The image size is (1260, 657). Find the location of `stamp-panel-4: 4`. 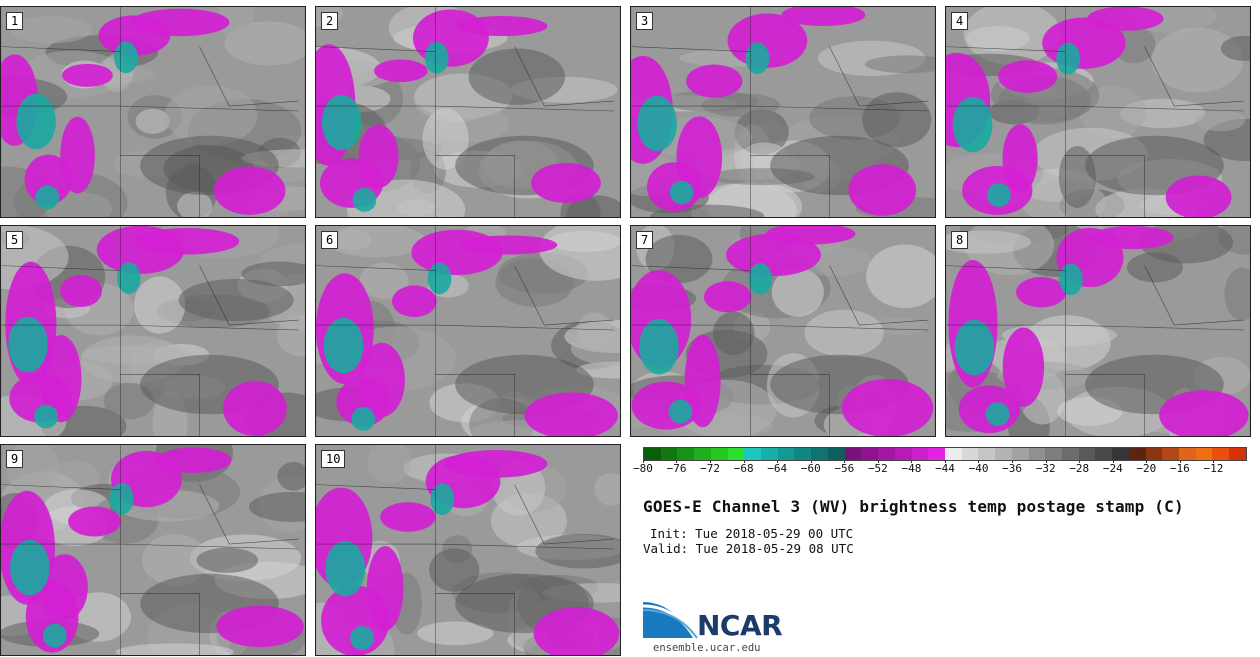

stamp-panel-4: 4 is located at coordinates (1098, 112).